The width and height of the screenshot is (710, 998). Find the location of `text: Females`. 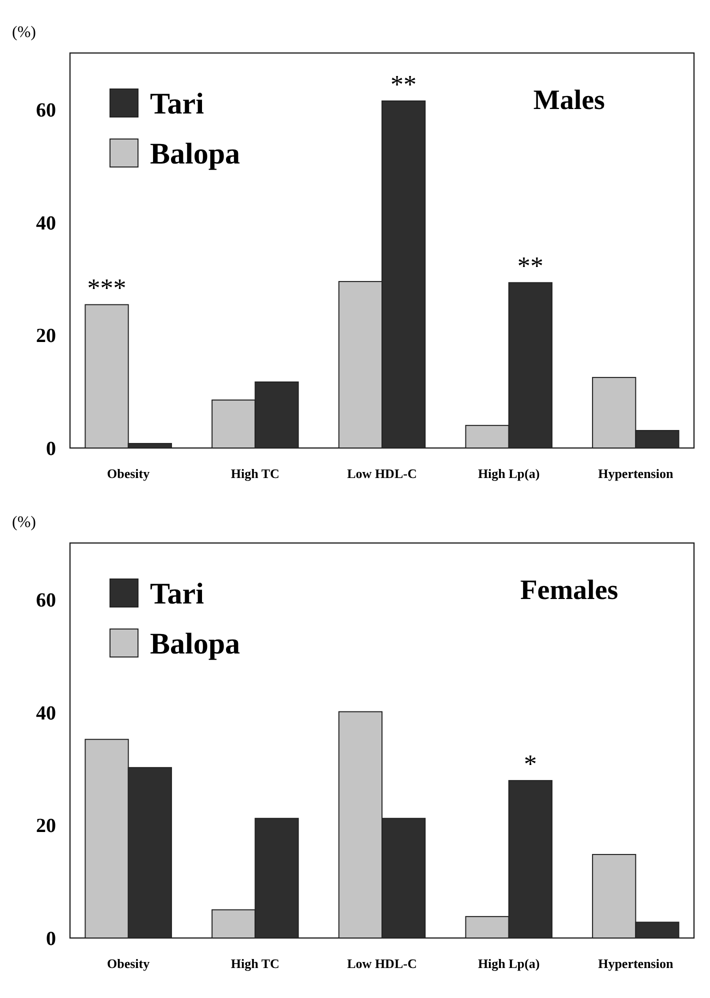

text: Females is located at coordinates (569, 590).